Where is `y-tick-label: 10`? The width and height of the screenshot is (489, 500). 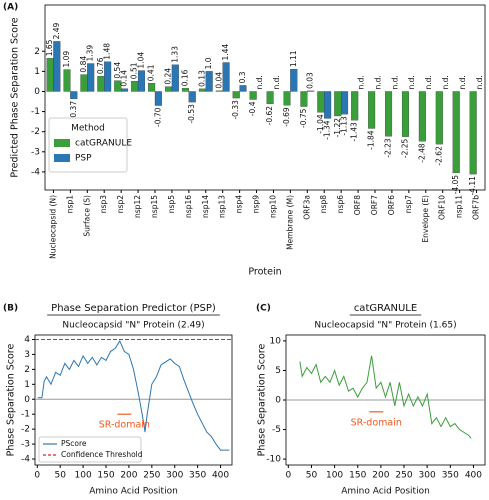 y-tick-label: 10 is located at coordinates (276, 341).